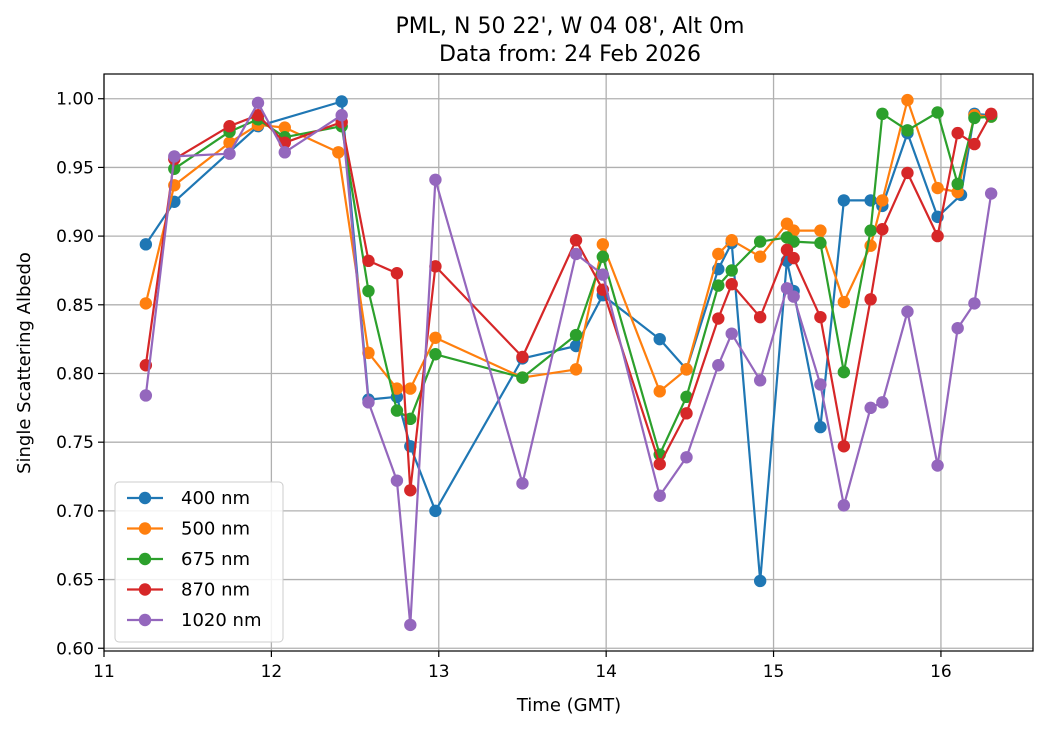 This screenshot has height=729, width=1049. I want to click on y-tick-label: 0.65, so click(75, 581).